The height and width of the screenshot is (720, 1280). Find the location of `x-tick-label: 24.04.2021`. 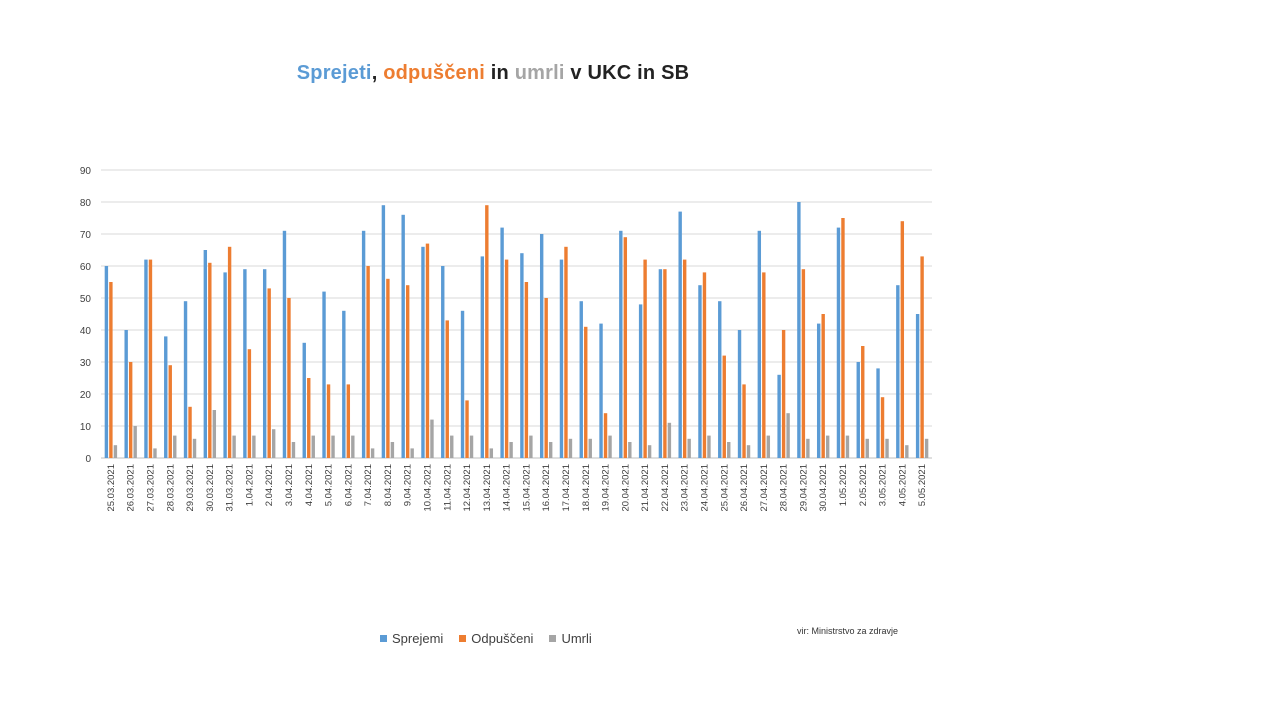

x-tick-label: 24.04.2021 is located at coordinates (704, 488).